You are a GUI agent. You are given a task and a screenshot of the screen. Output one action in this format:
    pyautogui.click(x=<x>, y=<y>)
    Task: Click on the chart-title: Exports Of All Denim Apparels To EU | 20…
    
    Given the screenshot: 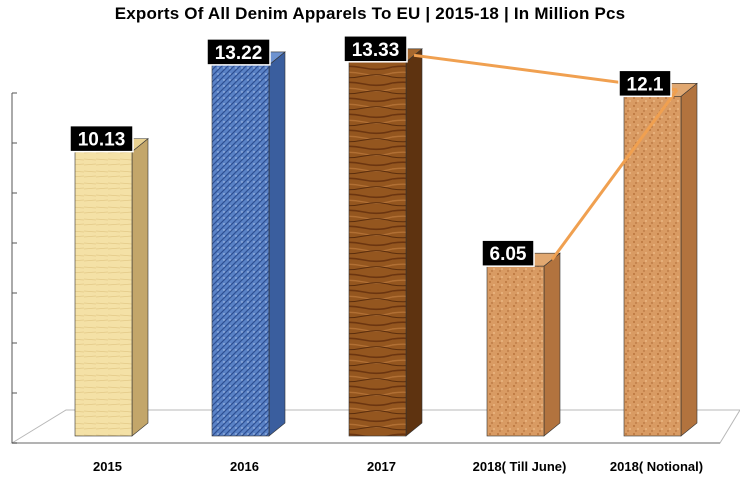 What is the action you would take?
    pyautogui.click(x=370, y=13)
    